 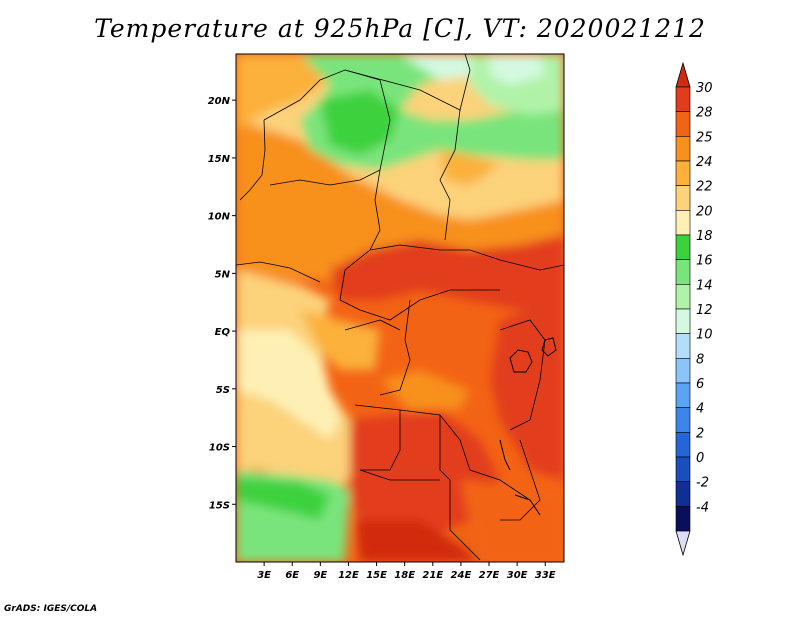 I want to click on colorbar-top-arrow, so click(x=683, y=74).